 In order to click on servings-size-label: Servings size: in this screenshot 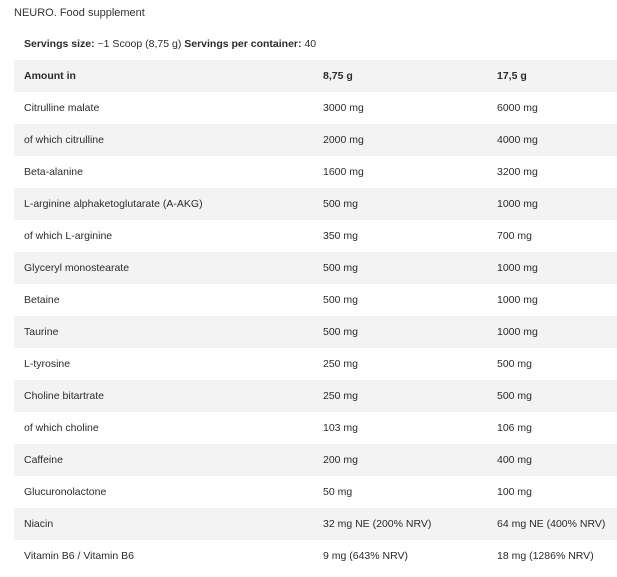, I will do `click(59, 44)`.